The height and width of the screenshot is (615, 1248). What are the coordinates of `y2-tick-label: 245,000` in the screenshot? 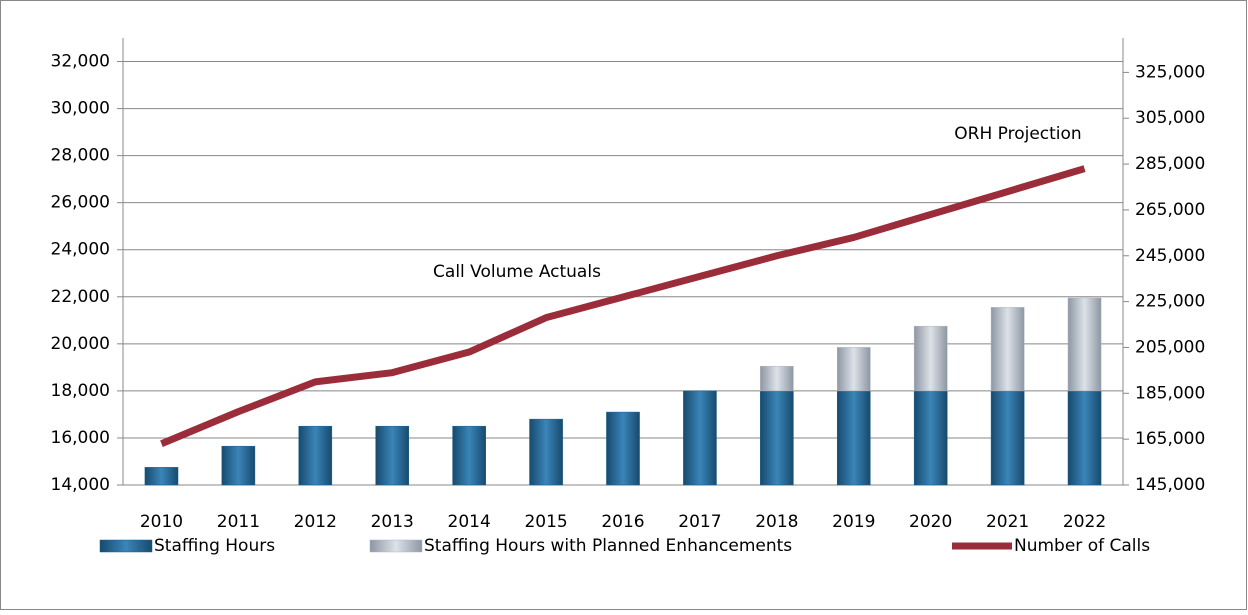 It's located at (1170, 256).